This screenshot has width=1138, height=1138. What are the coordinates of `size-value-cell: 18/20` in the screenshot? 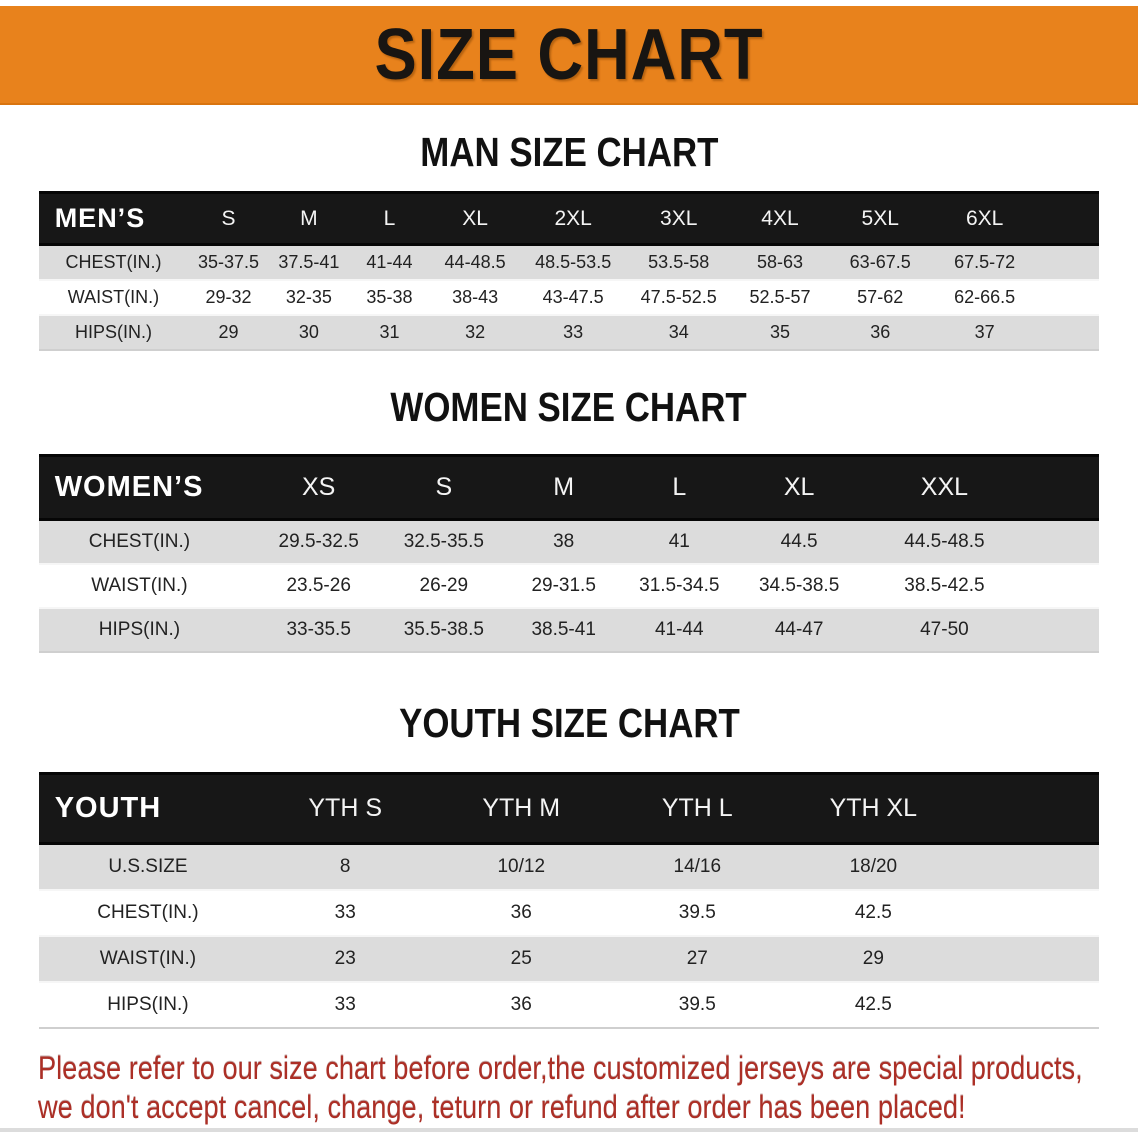 It's located at (873, 867).